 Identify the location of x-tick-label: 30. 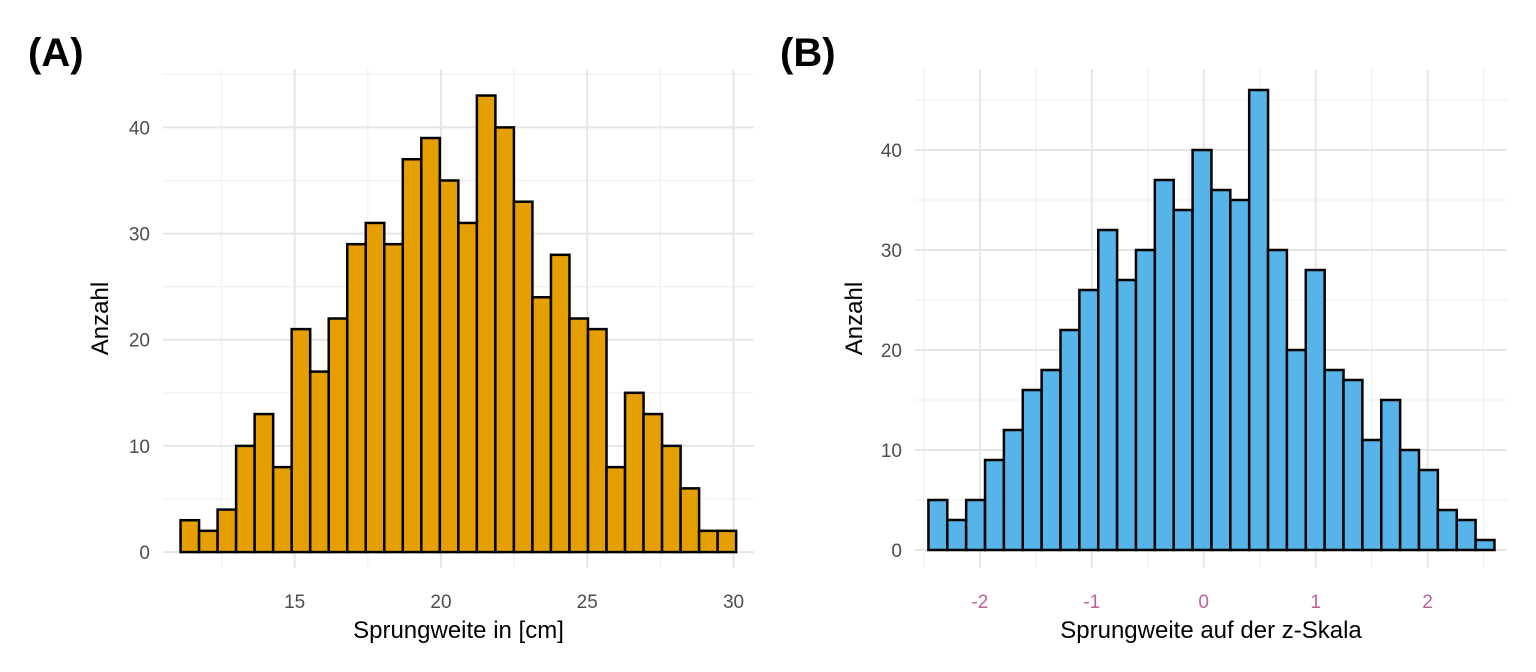
(733, 602).